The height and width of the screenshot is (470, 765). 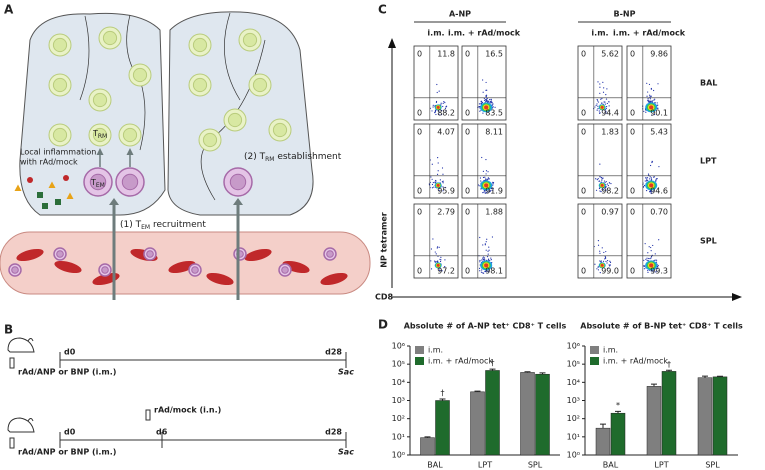 I want to click on y-tick-label: 10⁰, so click(x=573, y=455).